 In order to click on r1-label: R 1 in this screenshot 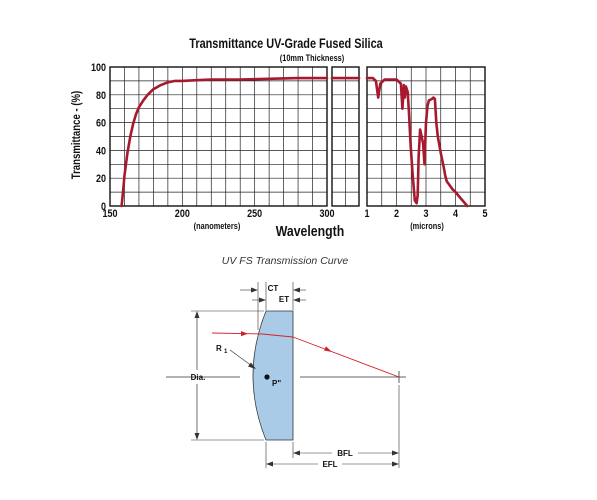, I will do `click(222, 349)`.